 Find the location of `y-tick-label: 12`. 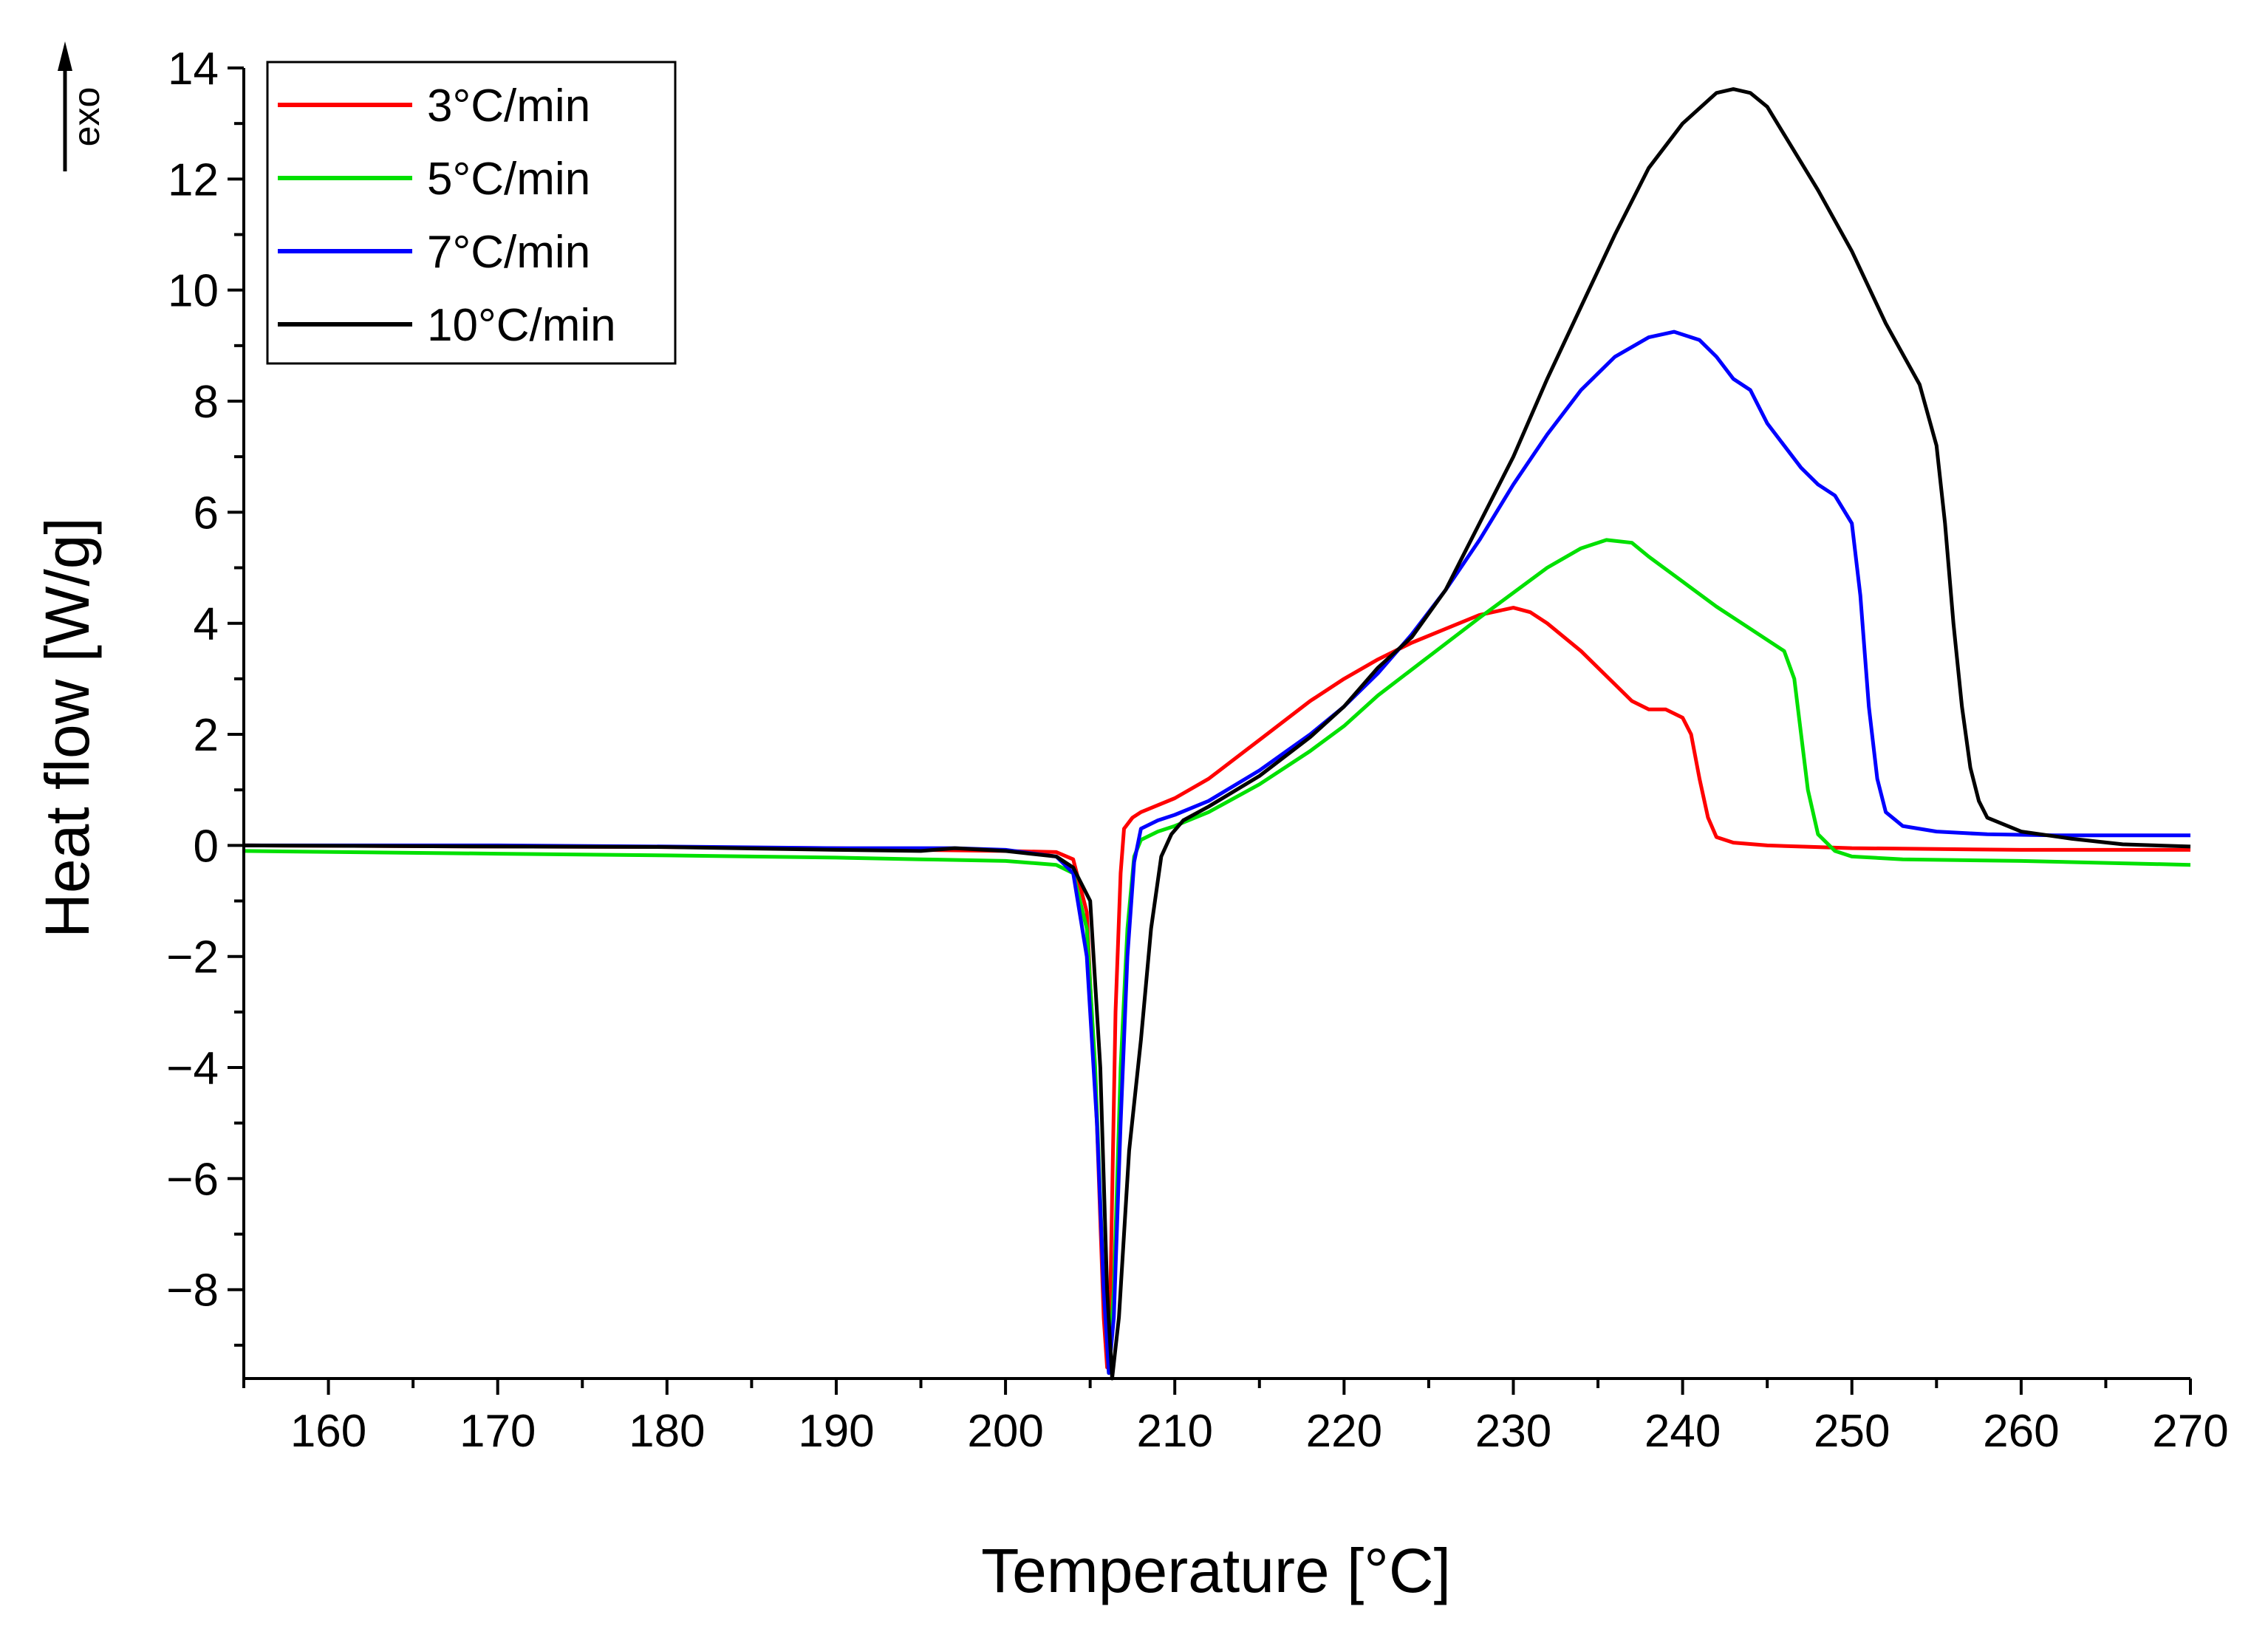

y-tick-label: 12 is located at coordinates (193, 179).